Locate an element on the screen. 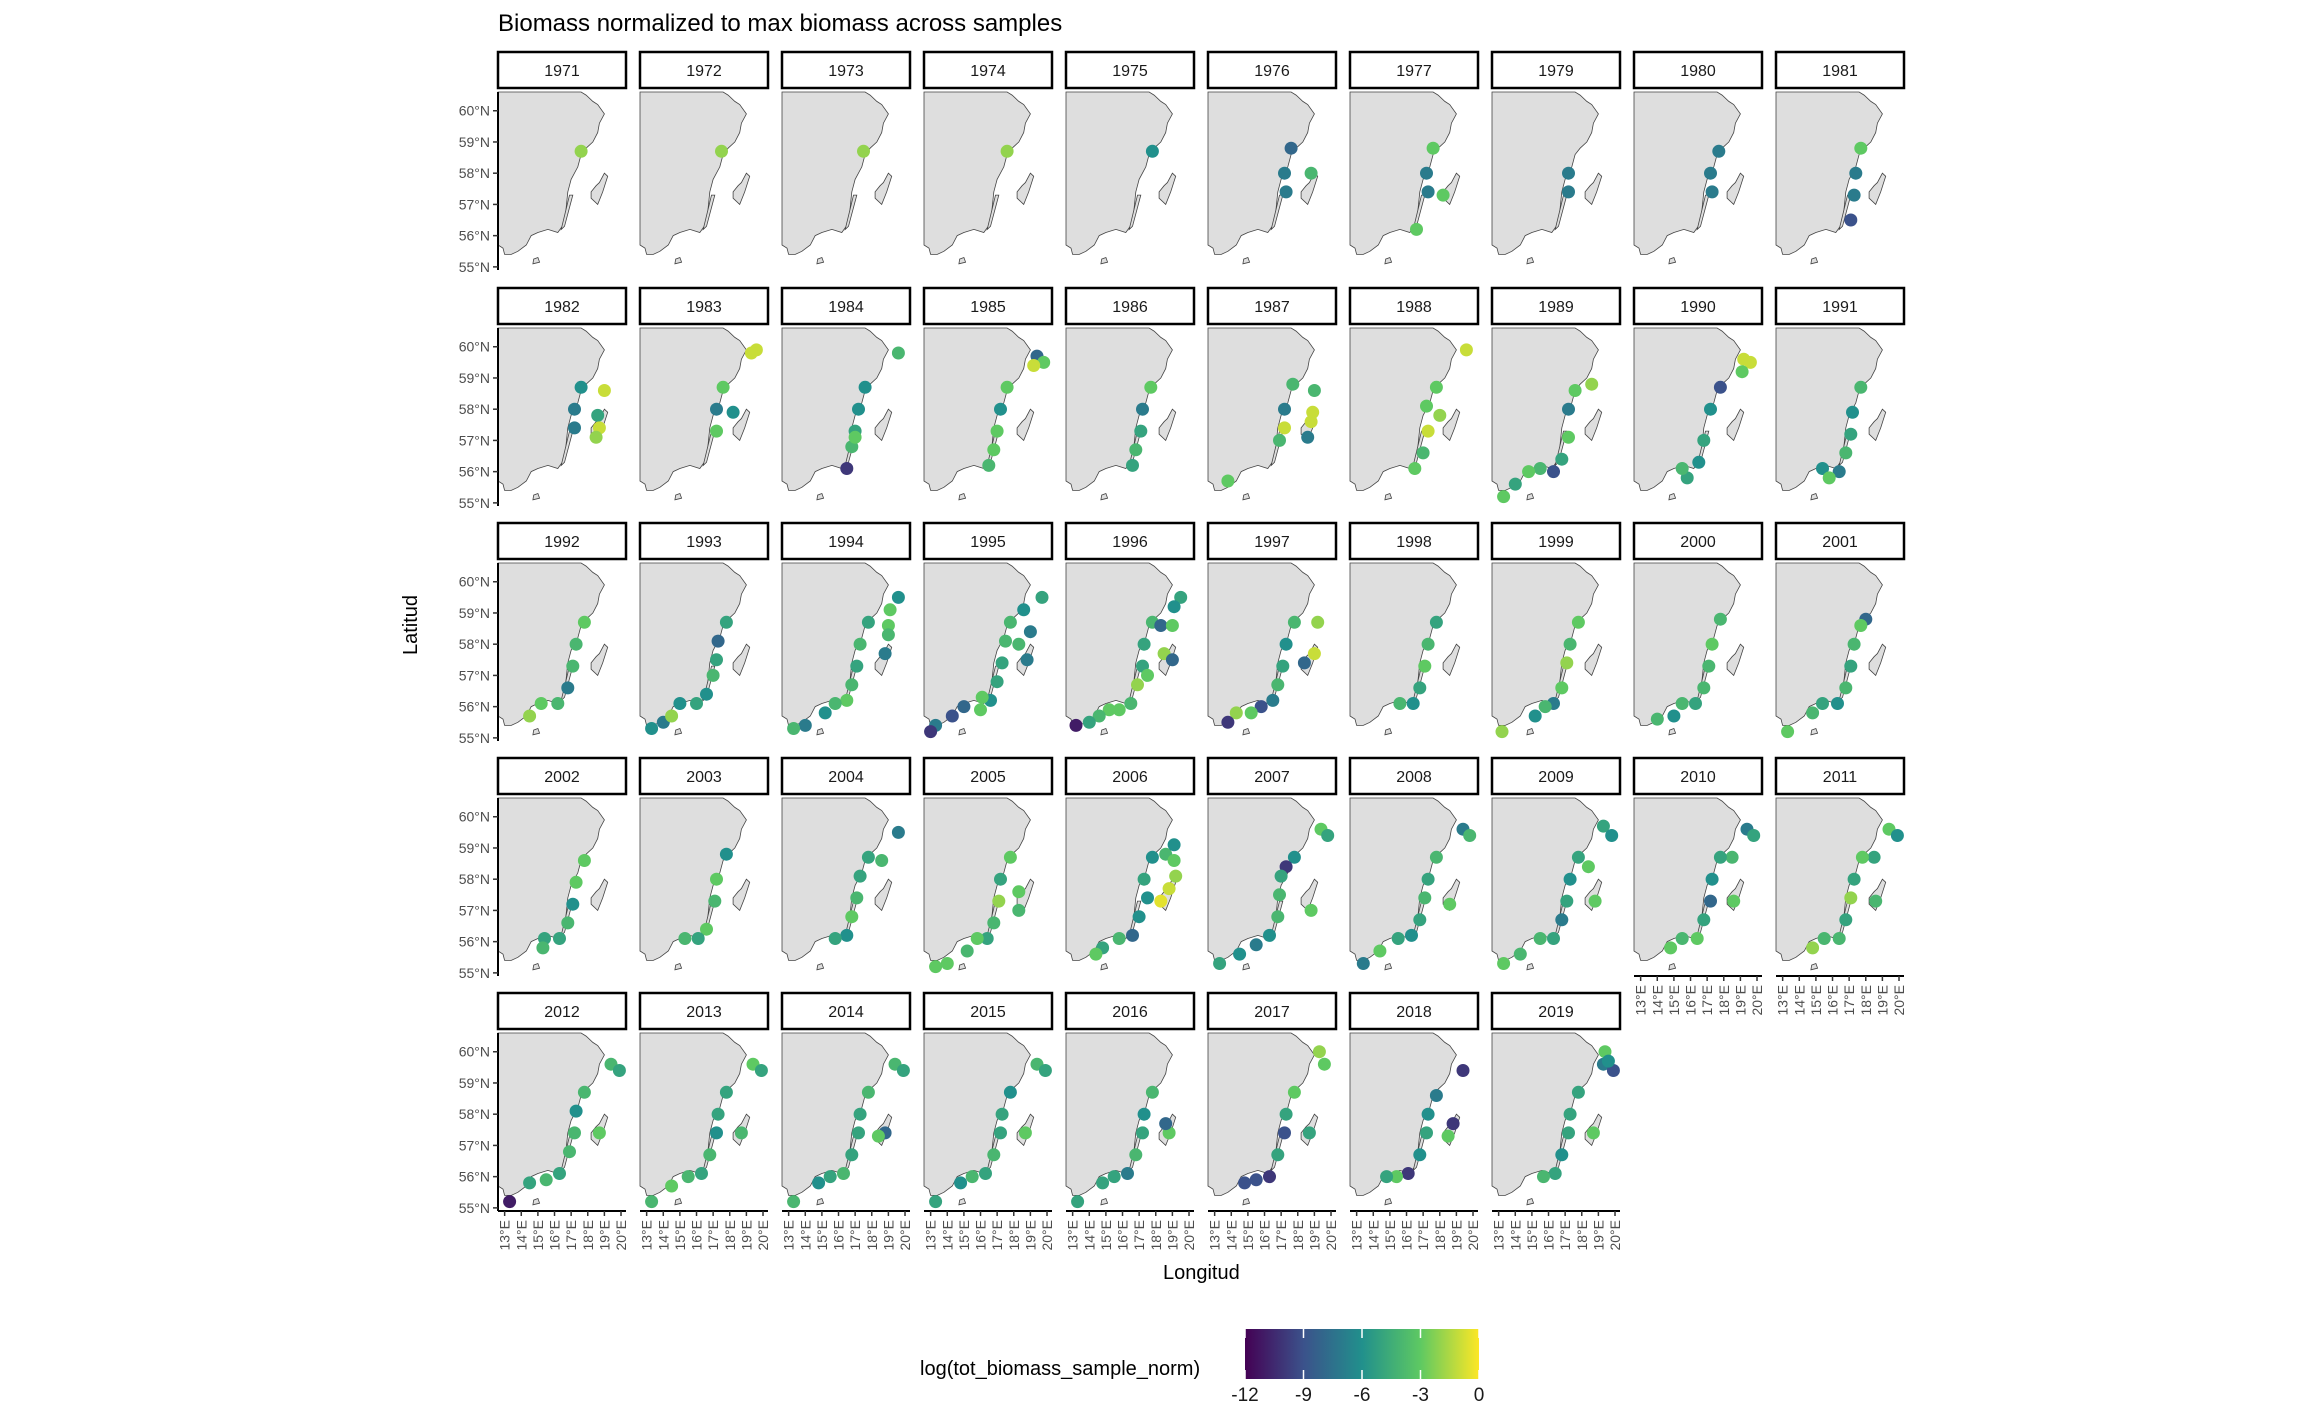  facet-strip-label: 1999 is located at coordinates (1556, 542).